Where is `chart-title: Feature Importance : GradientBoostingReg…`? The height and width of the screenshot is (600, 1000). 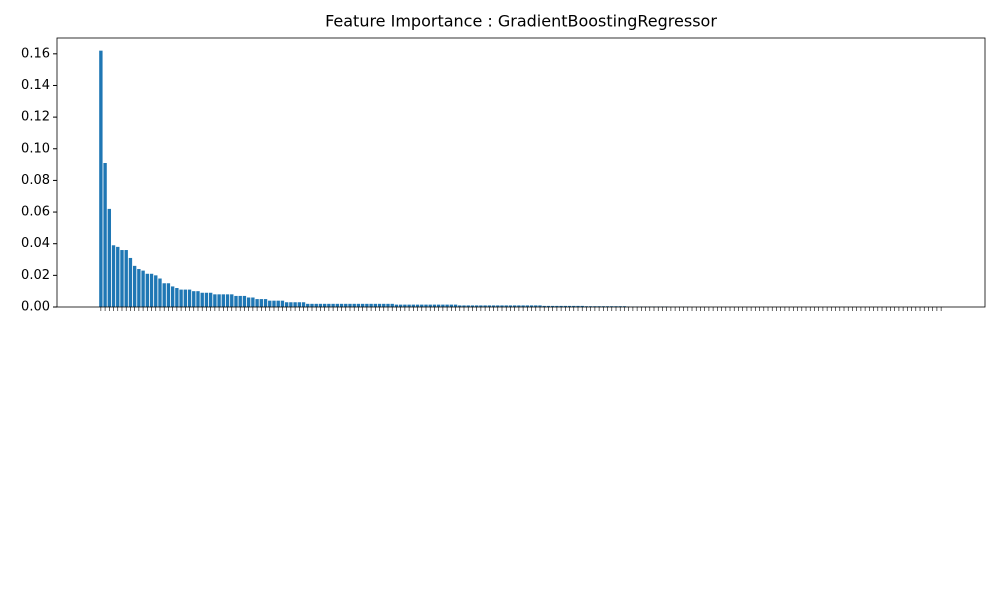
chart-title: Feature Importance : GradientBoostingReg… is located at coordinates (521, 21).